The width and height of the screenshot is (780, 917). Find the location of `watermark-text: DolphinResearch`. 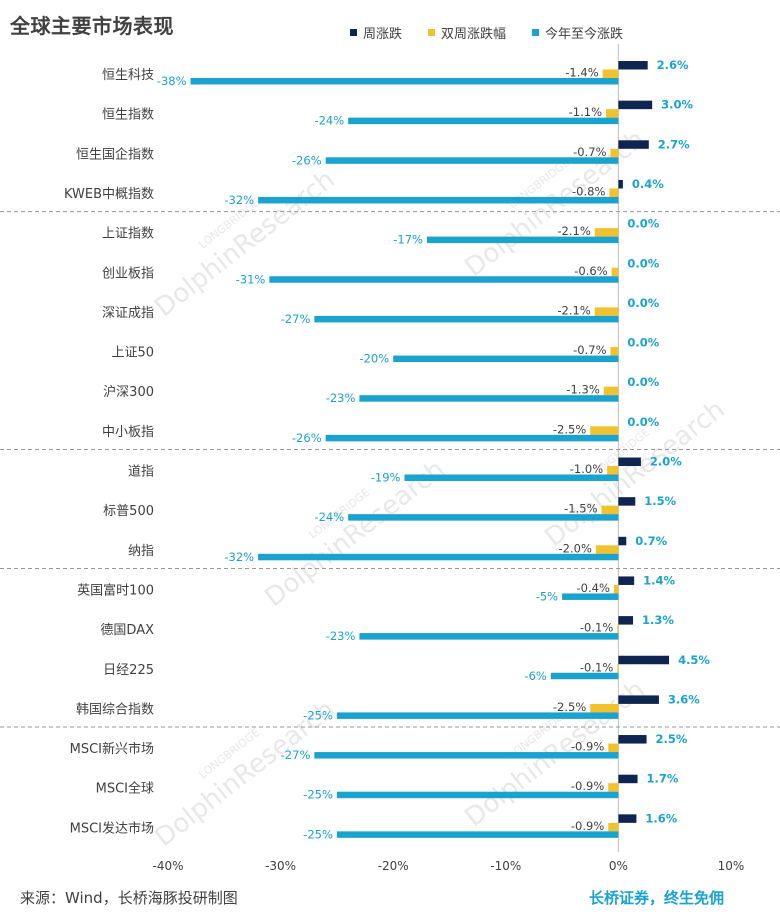

watermark-text: DolphinResearch is located at coordinates (245, 243).